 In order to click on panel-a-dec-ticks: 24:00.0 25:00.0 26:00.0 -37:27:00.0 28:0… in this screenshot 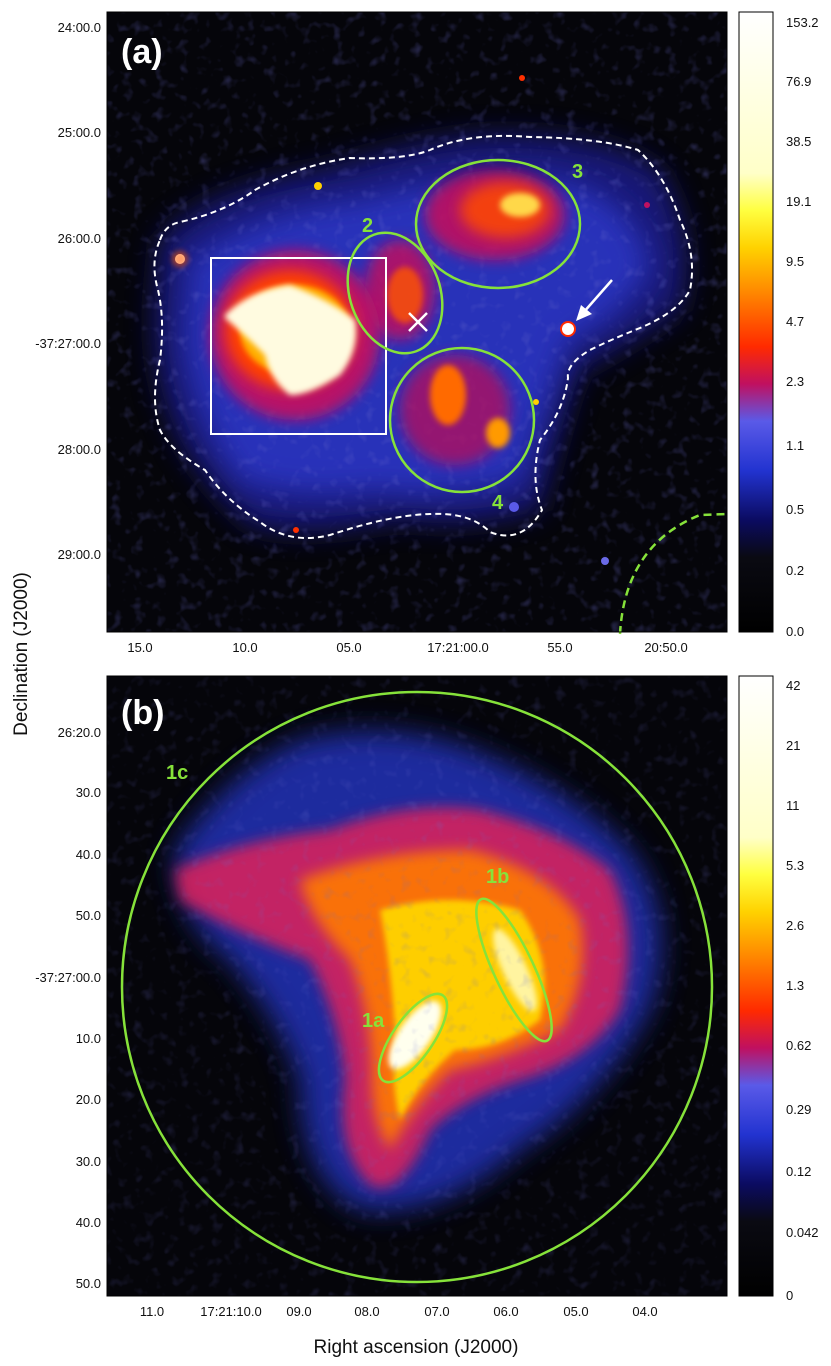, I will do `click(68, 291)`.